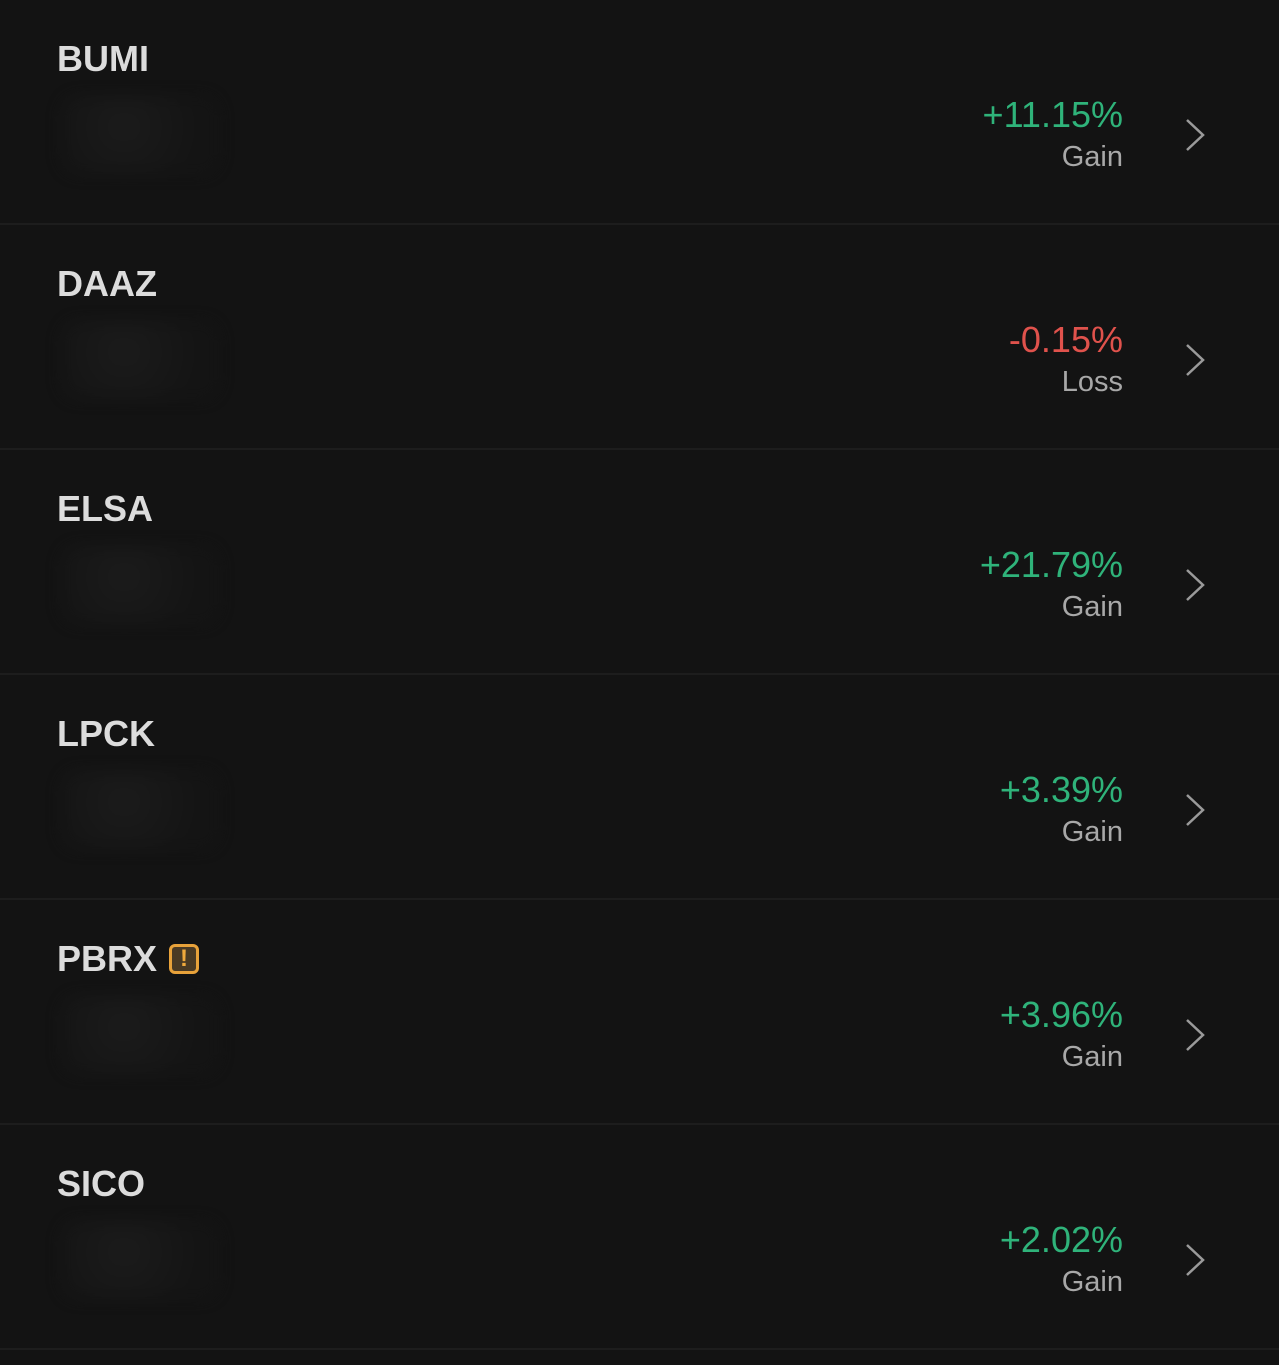  I want to click on change-block: +2.02% Gain, so click(1061, 1260).